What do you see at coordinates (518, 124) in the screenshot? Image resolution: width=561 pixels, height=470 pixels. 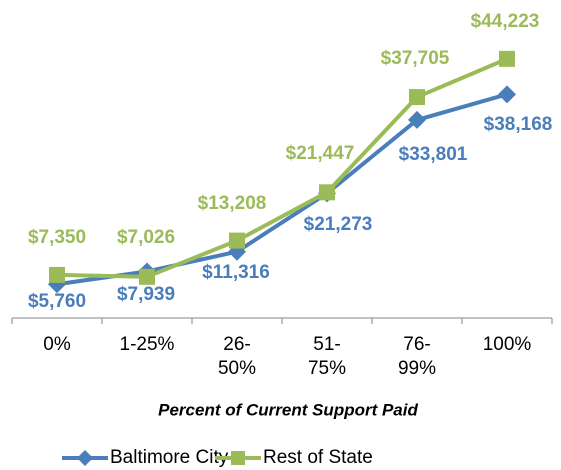 I see `data-label: $38,168` at bounding box center [518, 124].